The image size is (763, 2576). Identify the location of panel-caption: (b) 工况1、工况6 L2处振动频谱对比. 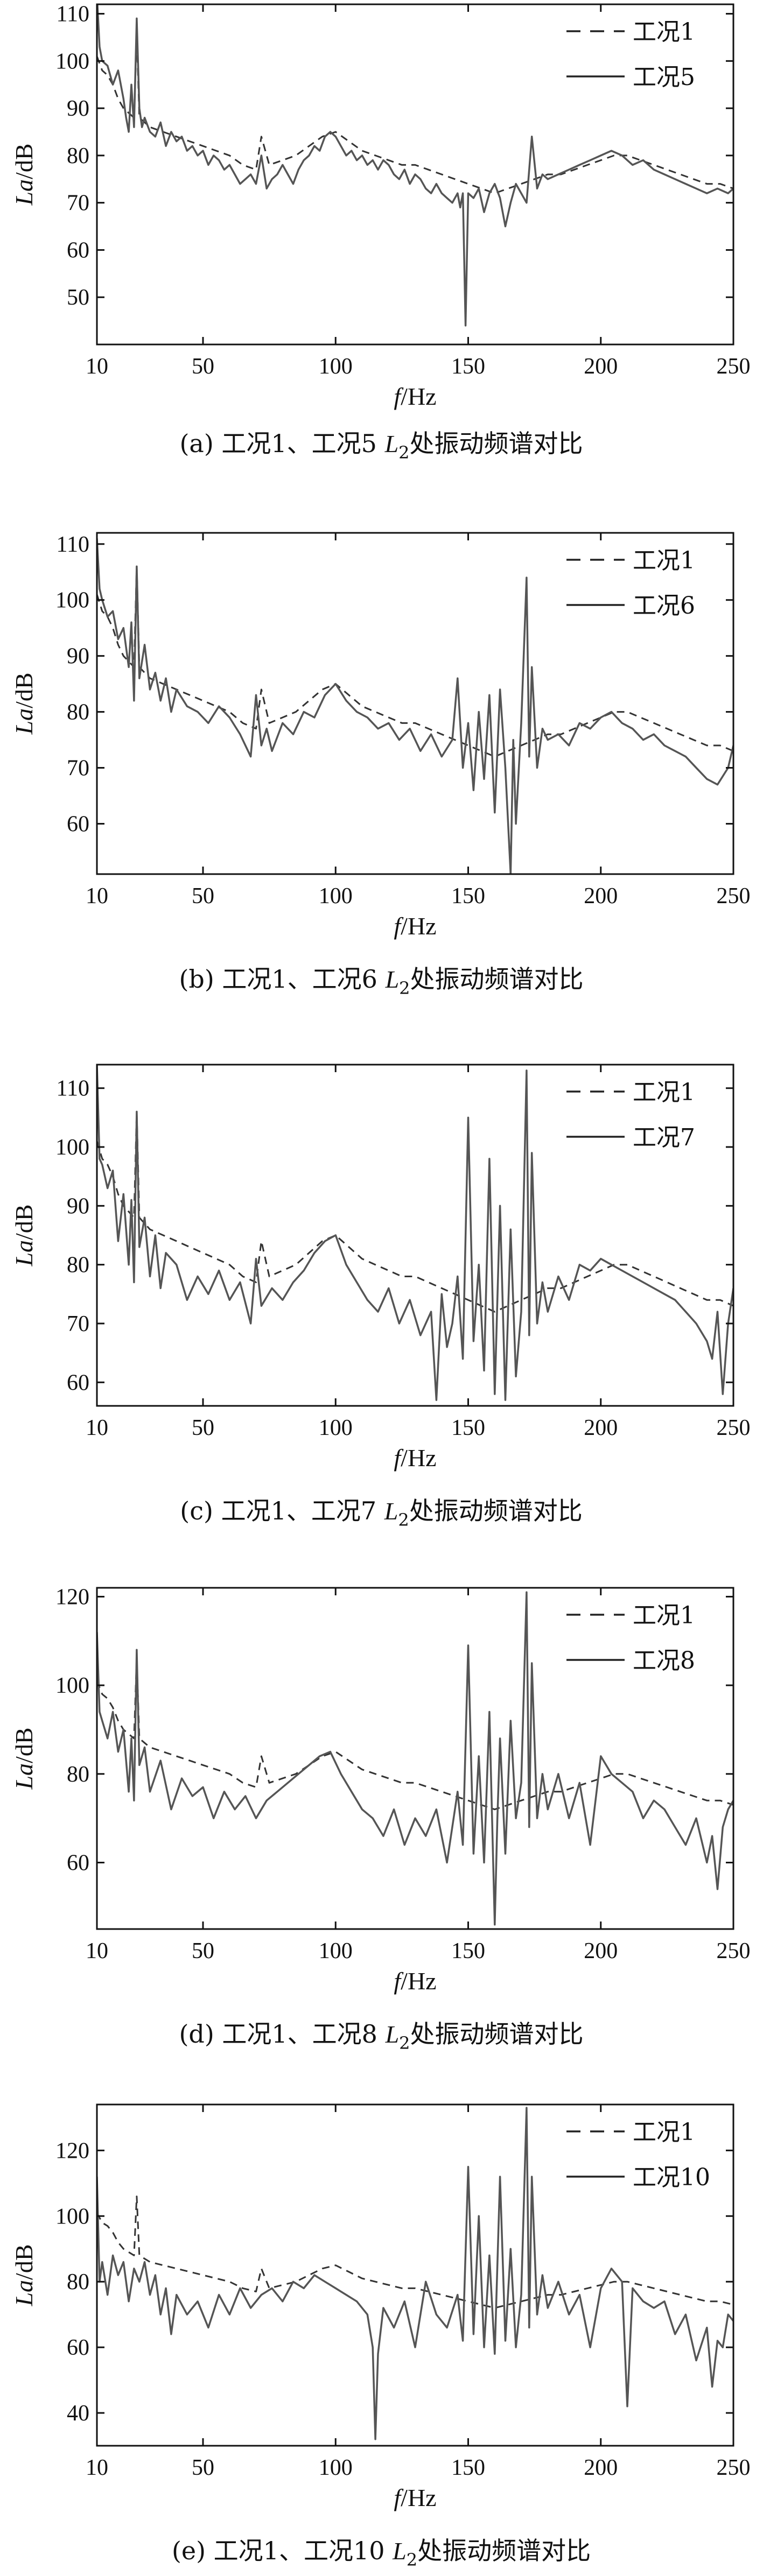
(381, 982).